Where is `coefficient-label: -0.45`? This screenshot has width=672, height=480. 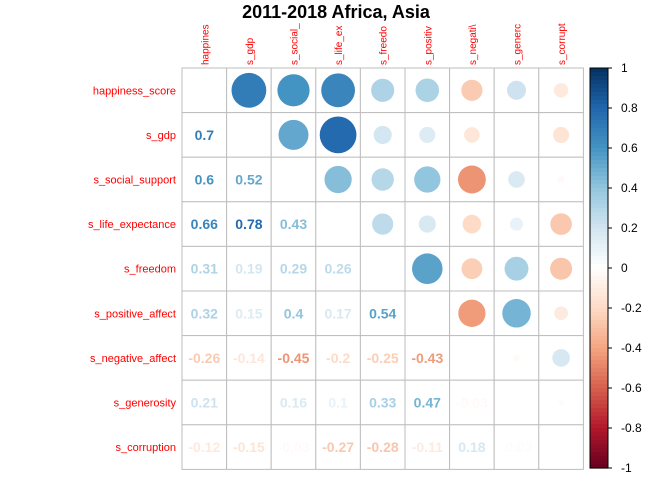 coefficient-label: -0.45 is located at coordinates (294, 358).